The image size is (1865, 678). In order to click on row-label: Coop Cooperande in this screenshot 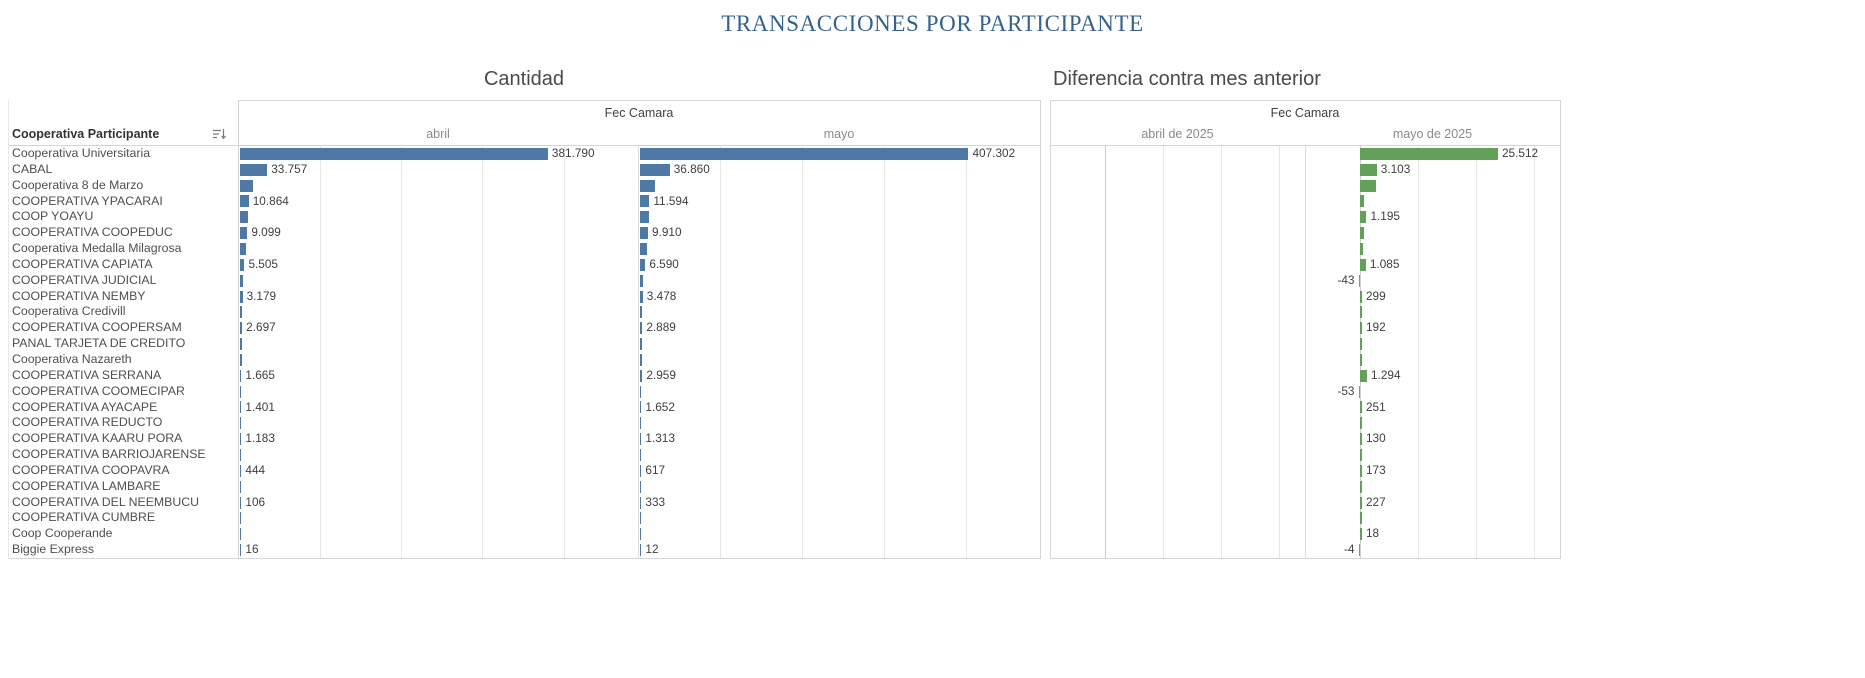, I will do `click(62, 533)`.